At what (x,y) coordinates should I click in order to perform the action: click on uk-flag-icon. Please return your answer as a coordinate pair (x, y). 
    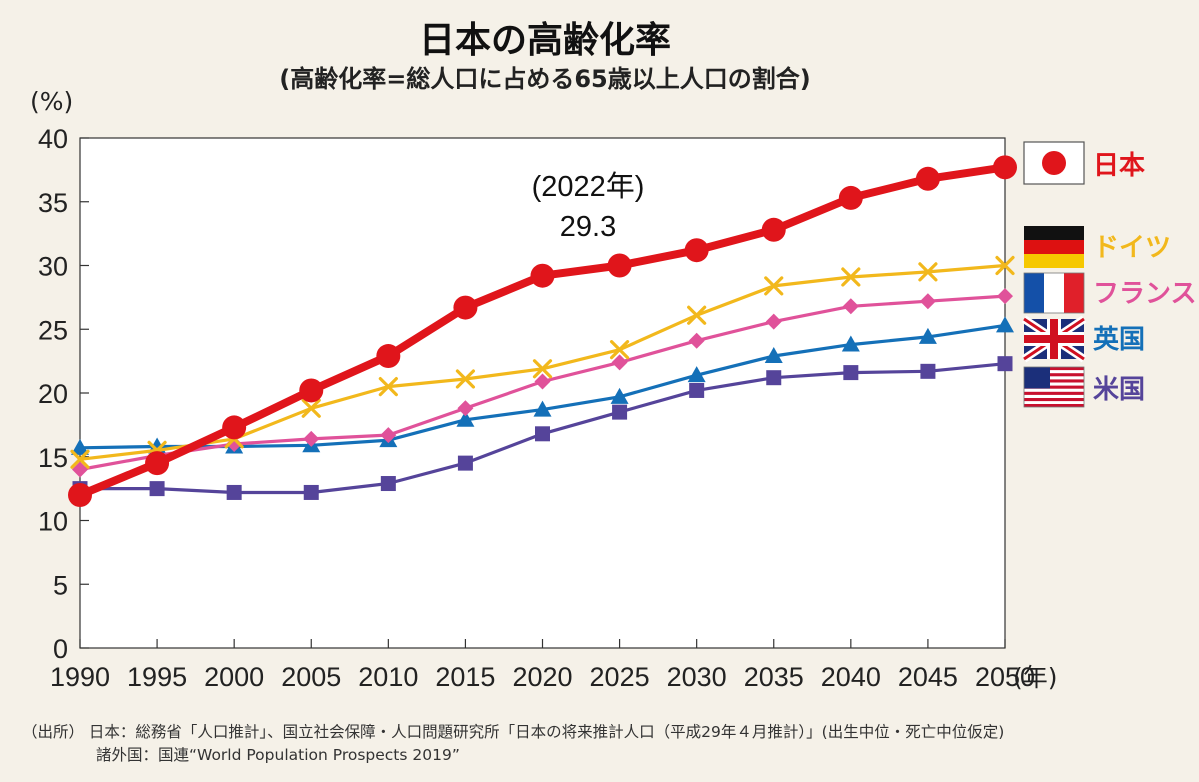
    Looking at the image, I should click on (1054, 339).